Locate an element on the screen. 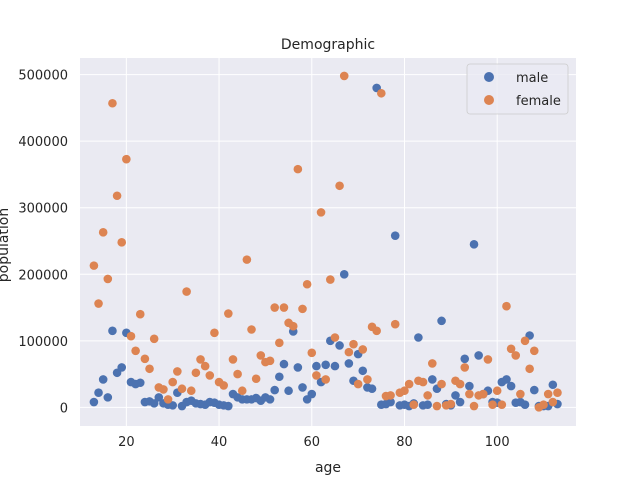 The width and height of the screenshot is (640, 480). y-tick-labels: 0 100000 200000 300000 400000 500000 is located at coordinates (43, 243).